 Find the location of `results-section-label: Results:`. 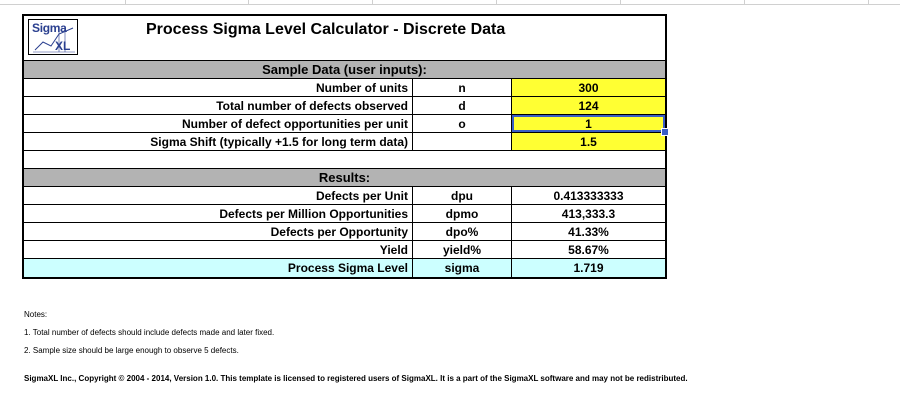

results-section-label: Results: is located at coordinates (344, 177).